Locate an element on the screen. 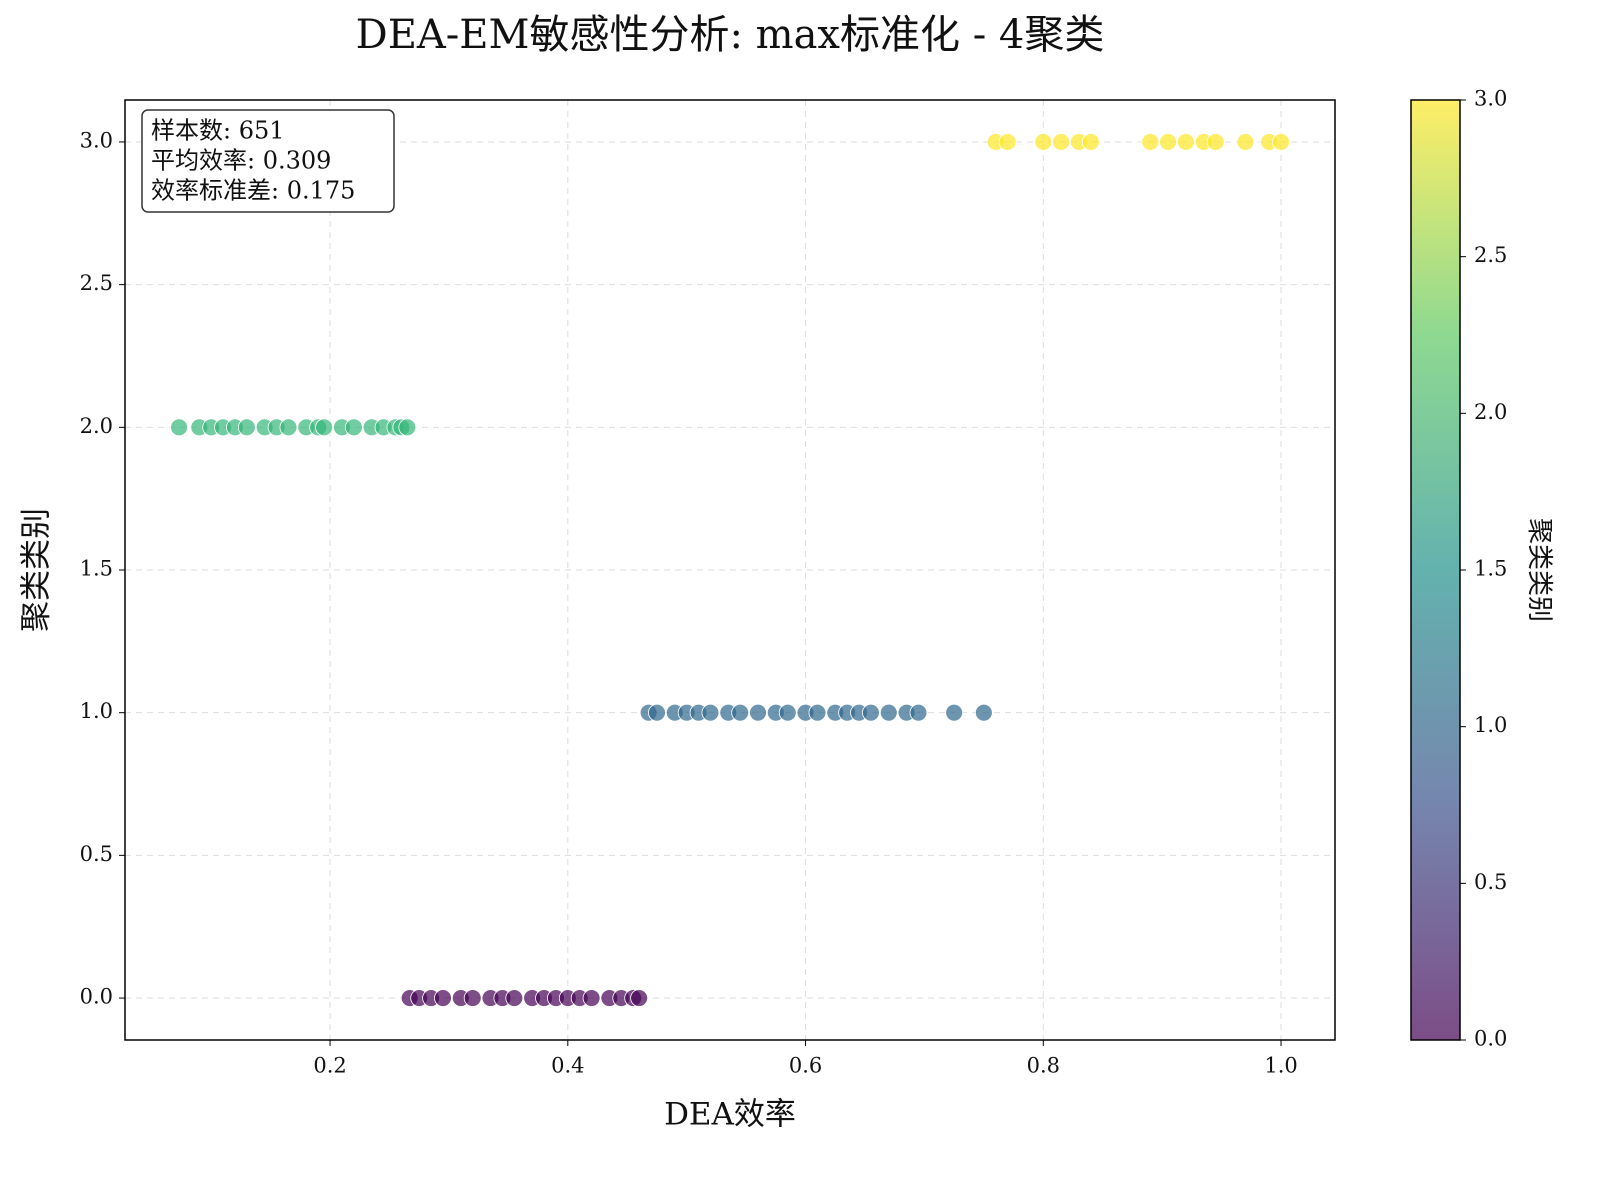  y-tick-label: 0.5 is located at coordinates (96, 854).